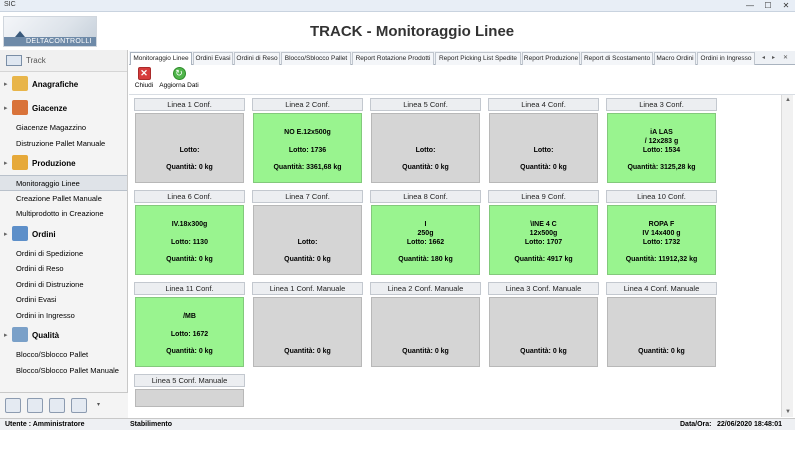 The height and width of the screenshot is (460, 795). Describe the element at coordinates (257, 58) in the screenshot. I see `tab-item: Ordini di Reso` at that location.